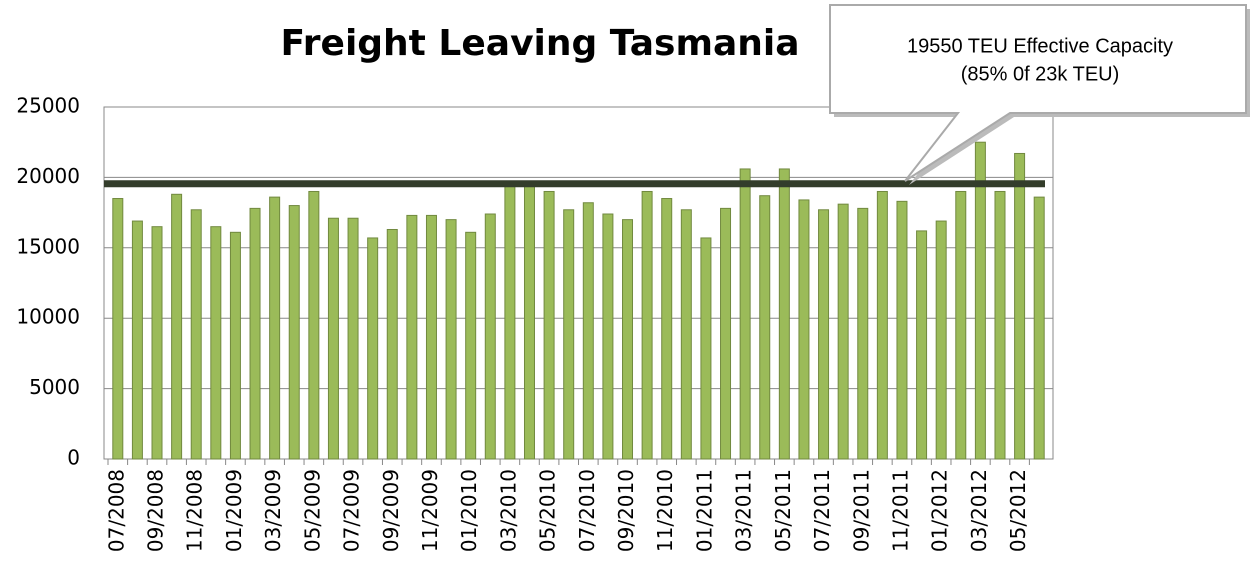  What do you see at coordinates (312, 510) in the screenshot?
I see `x-tick-label: 05/2009` at bounding box center [312, 510].